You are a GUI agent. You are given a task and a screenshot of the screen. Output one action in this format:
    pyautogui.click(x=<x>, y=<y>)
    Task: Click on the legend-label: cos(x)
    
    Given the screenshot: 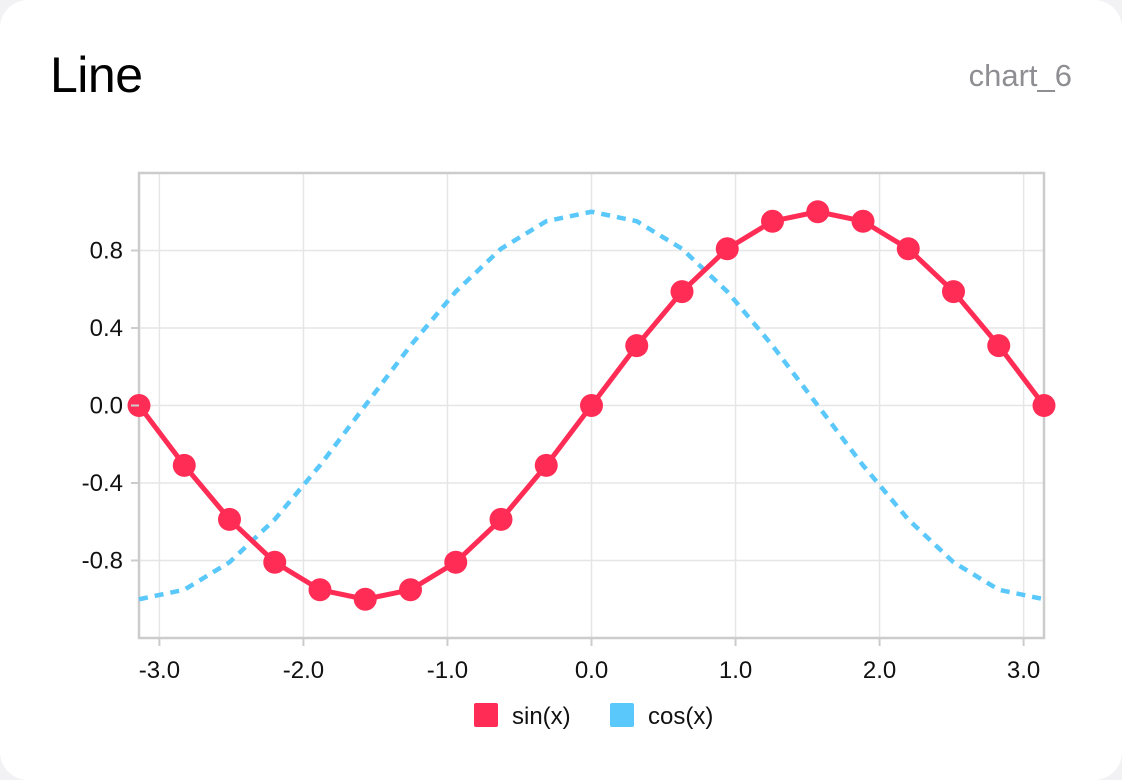 What is the action you would take?
    pyautogui.click(x=680, y=716)
    